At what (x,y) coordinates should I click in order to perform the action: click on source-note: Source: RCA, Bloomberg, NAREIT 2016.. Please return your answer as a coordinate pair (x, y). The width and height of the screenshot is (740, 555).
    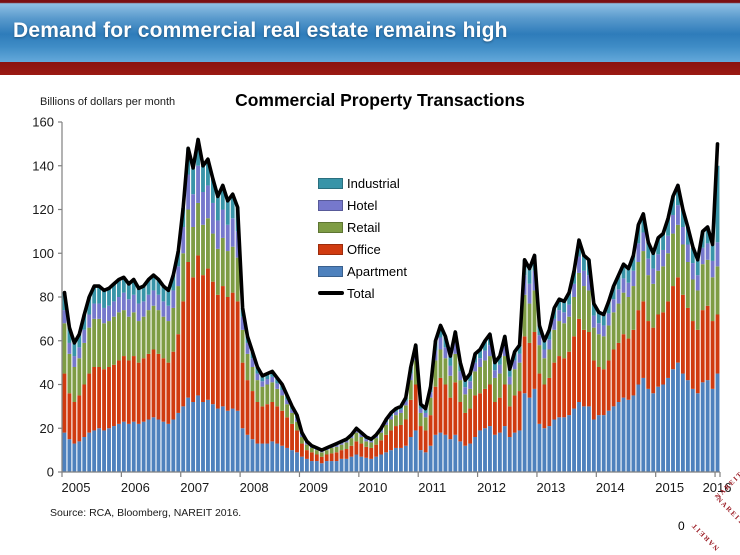
    Looking at the image, I should click on (146, 513).